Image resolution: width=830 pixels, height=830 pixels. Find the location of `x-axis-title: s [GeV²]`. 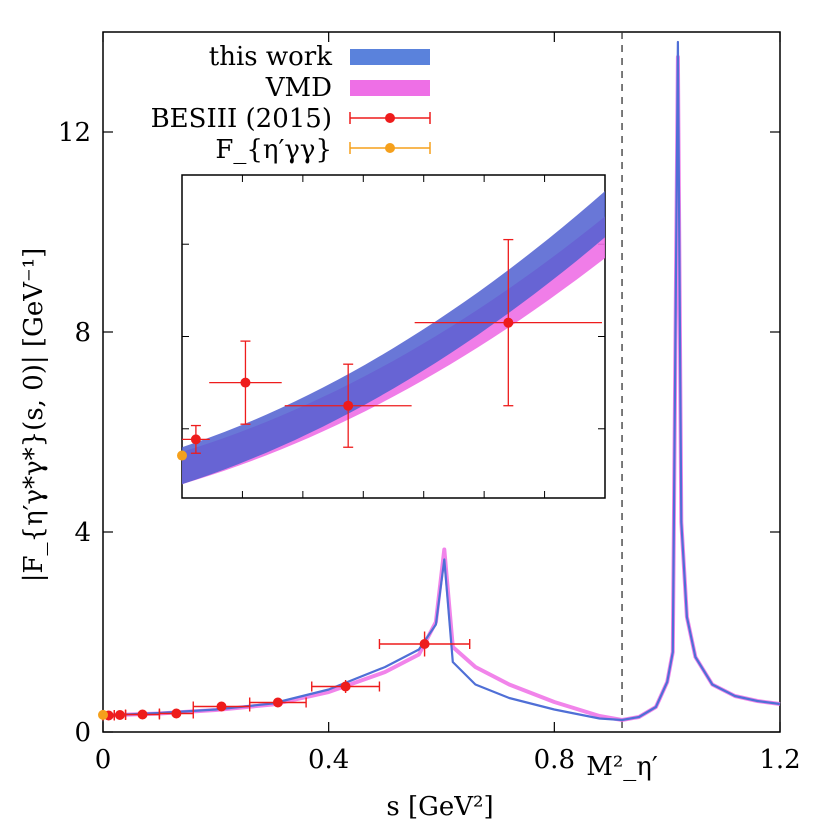

x-axis-title: s [GeV²] is located at coordinates (439, 807).